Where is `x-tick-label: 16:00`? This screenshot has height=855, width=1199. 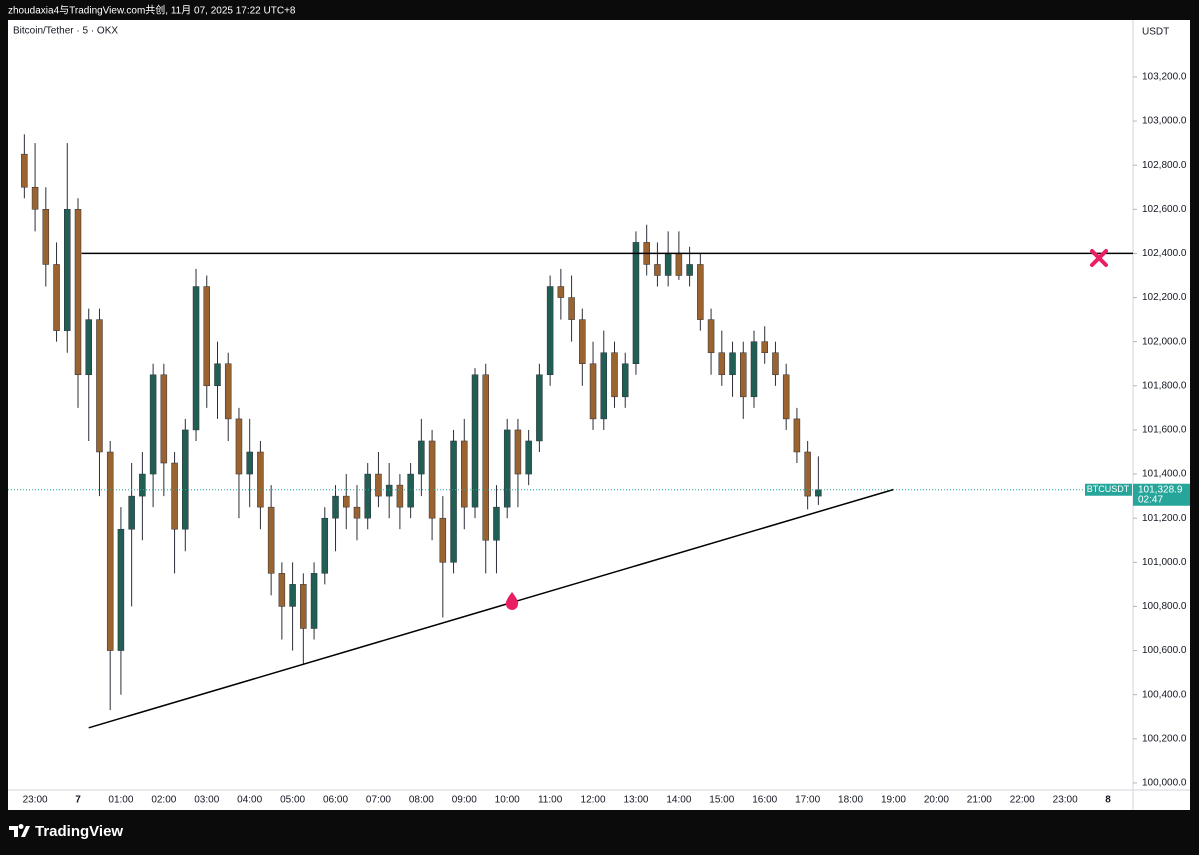
x-tick-label: 16:00 is located at coordinates (764, 800).